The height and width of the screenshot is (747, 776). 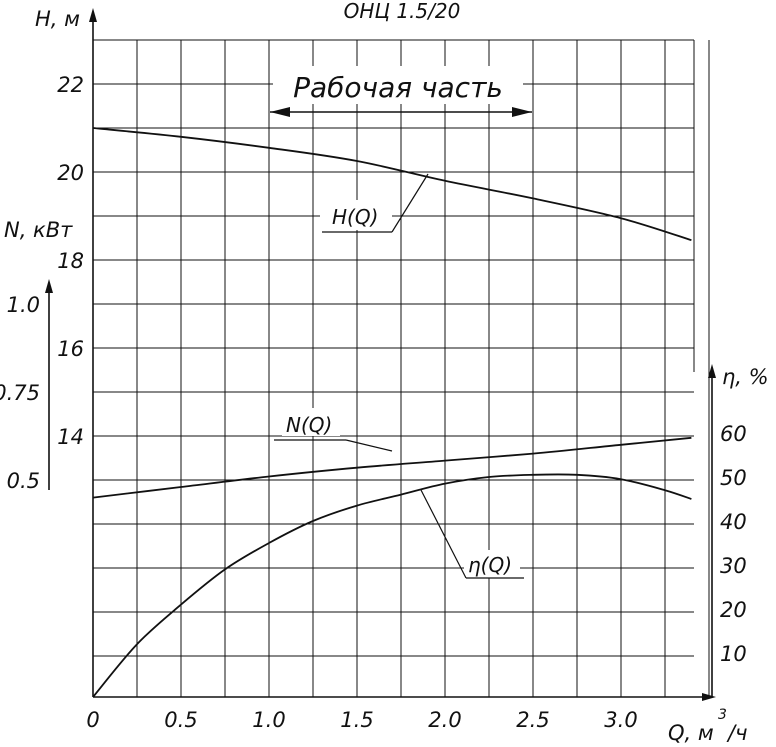 I want to click on eta-curve-label-bg, so click(x=492, y=564).